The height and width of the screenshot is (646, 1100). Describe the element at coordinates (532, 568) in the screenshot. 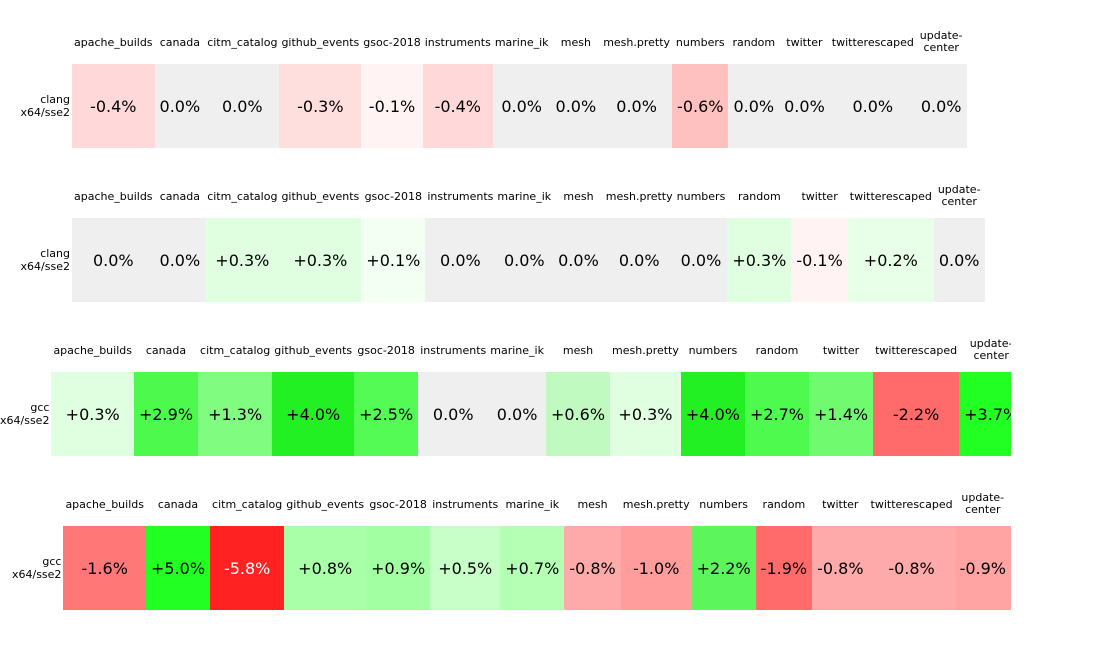

I see `cell: +0.7%` at that location.